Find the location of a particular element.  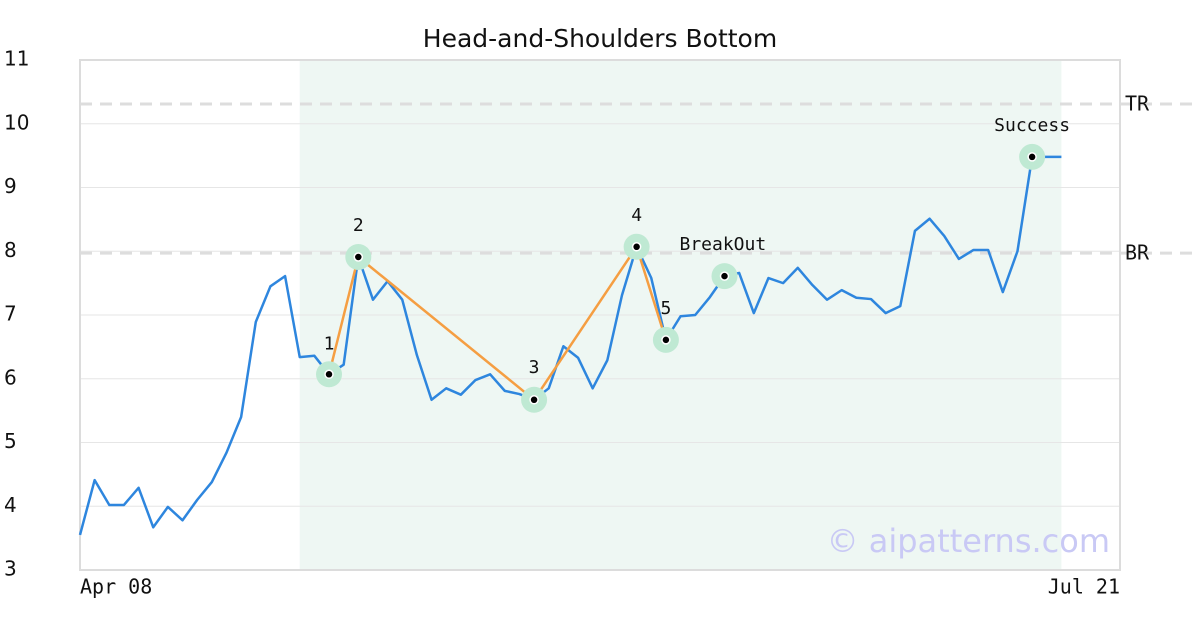

y-tick-label: 10 is located at coordinates (16, 122).